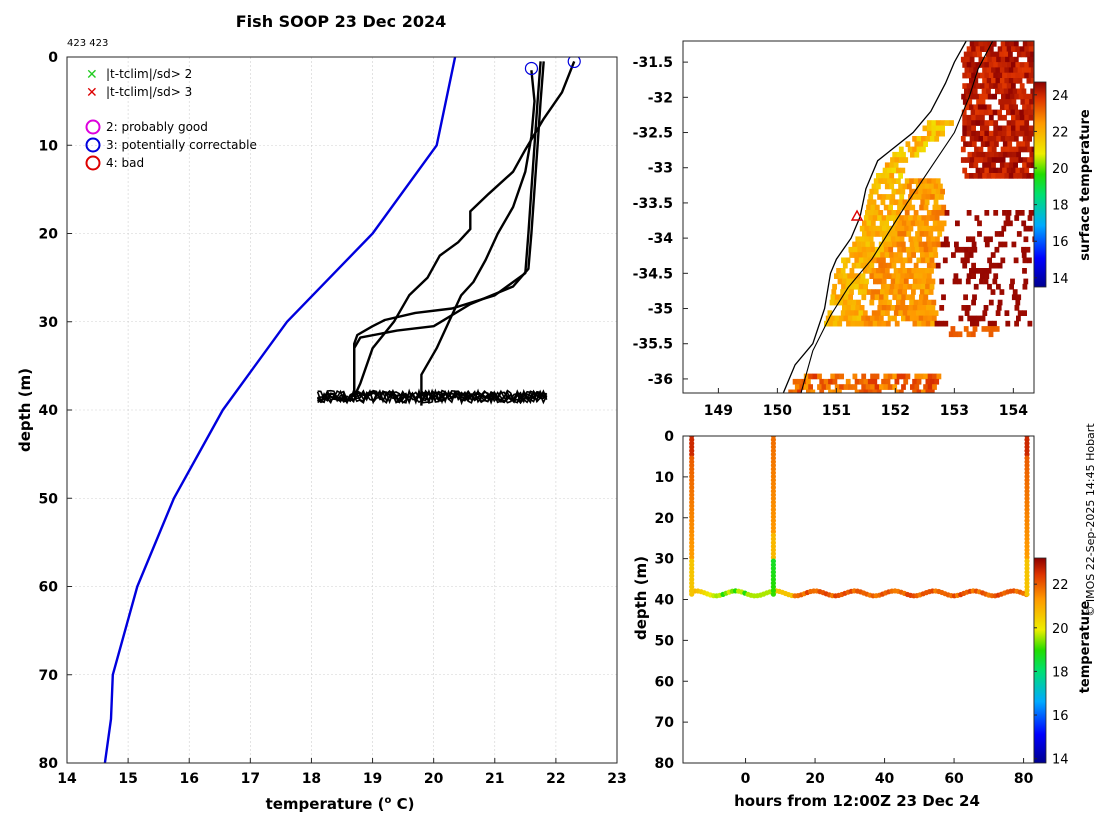  What do you see at coordinates (146, 127) in the screenshot?
I see `legend-item-probably-good: 2: probably good` at bounding box center [146, 127].